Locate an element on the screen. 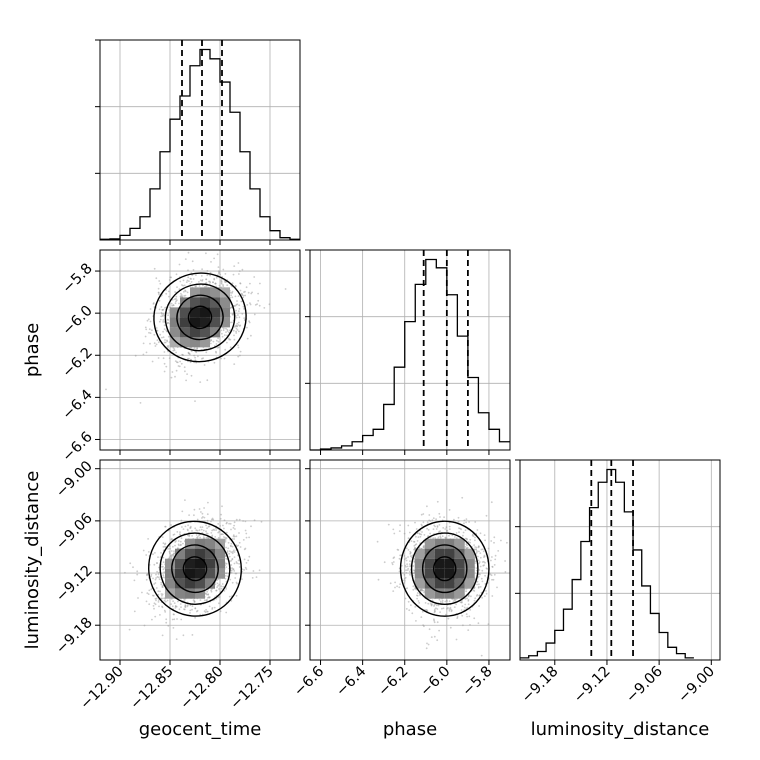 The image size is (760, 760). panel-hist-phase is located at coordinates (408, 352).